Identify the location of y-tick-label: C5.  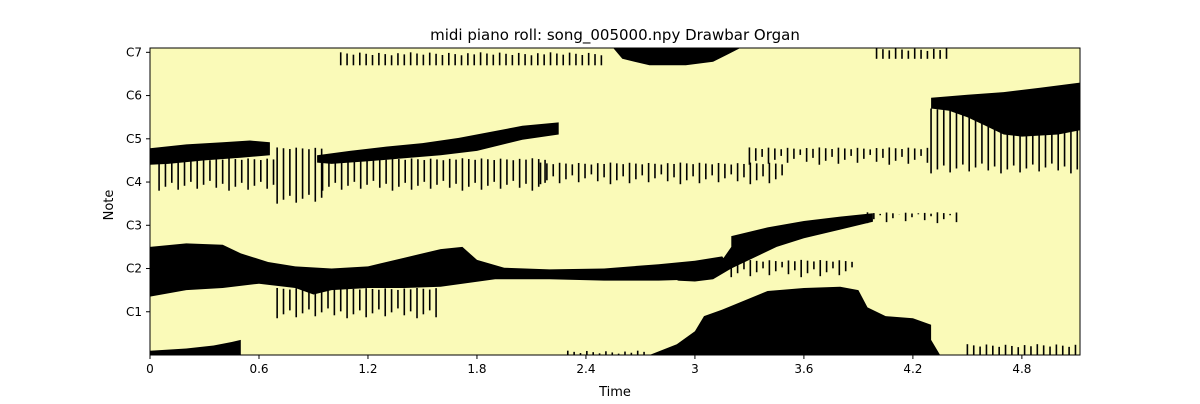
(134, 139).